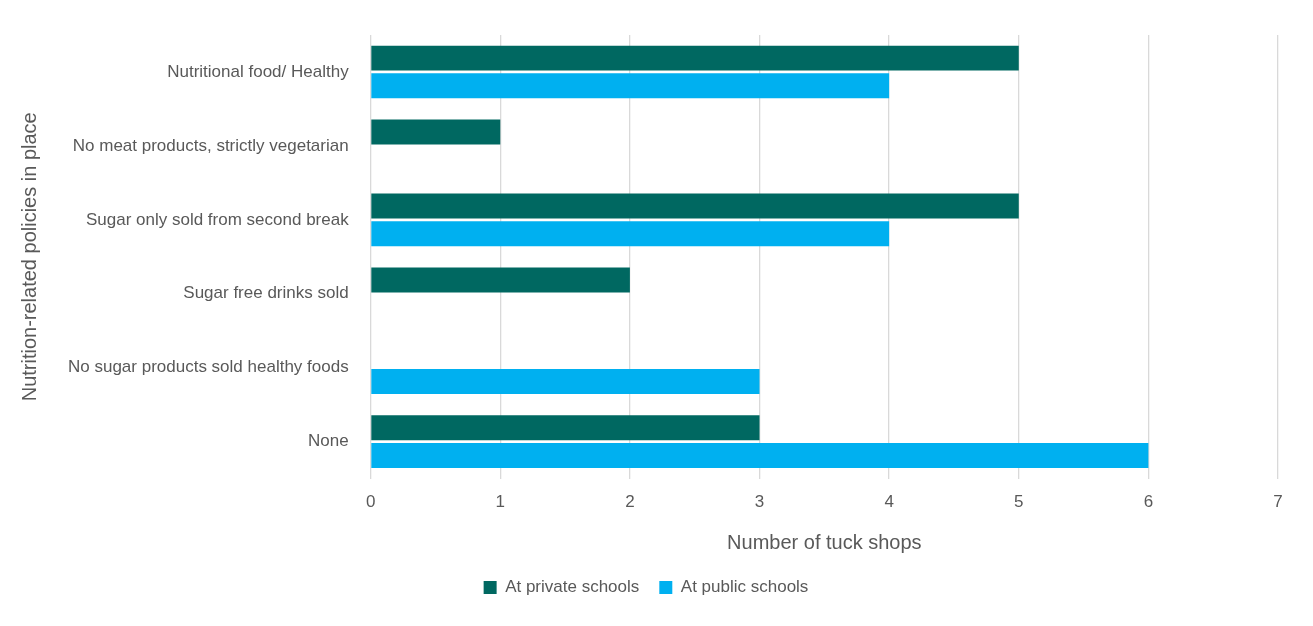 This screenshot has width=1313, height=626. I want to click on x-tick-label: 7, so click(1278, 502).